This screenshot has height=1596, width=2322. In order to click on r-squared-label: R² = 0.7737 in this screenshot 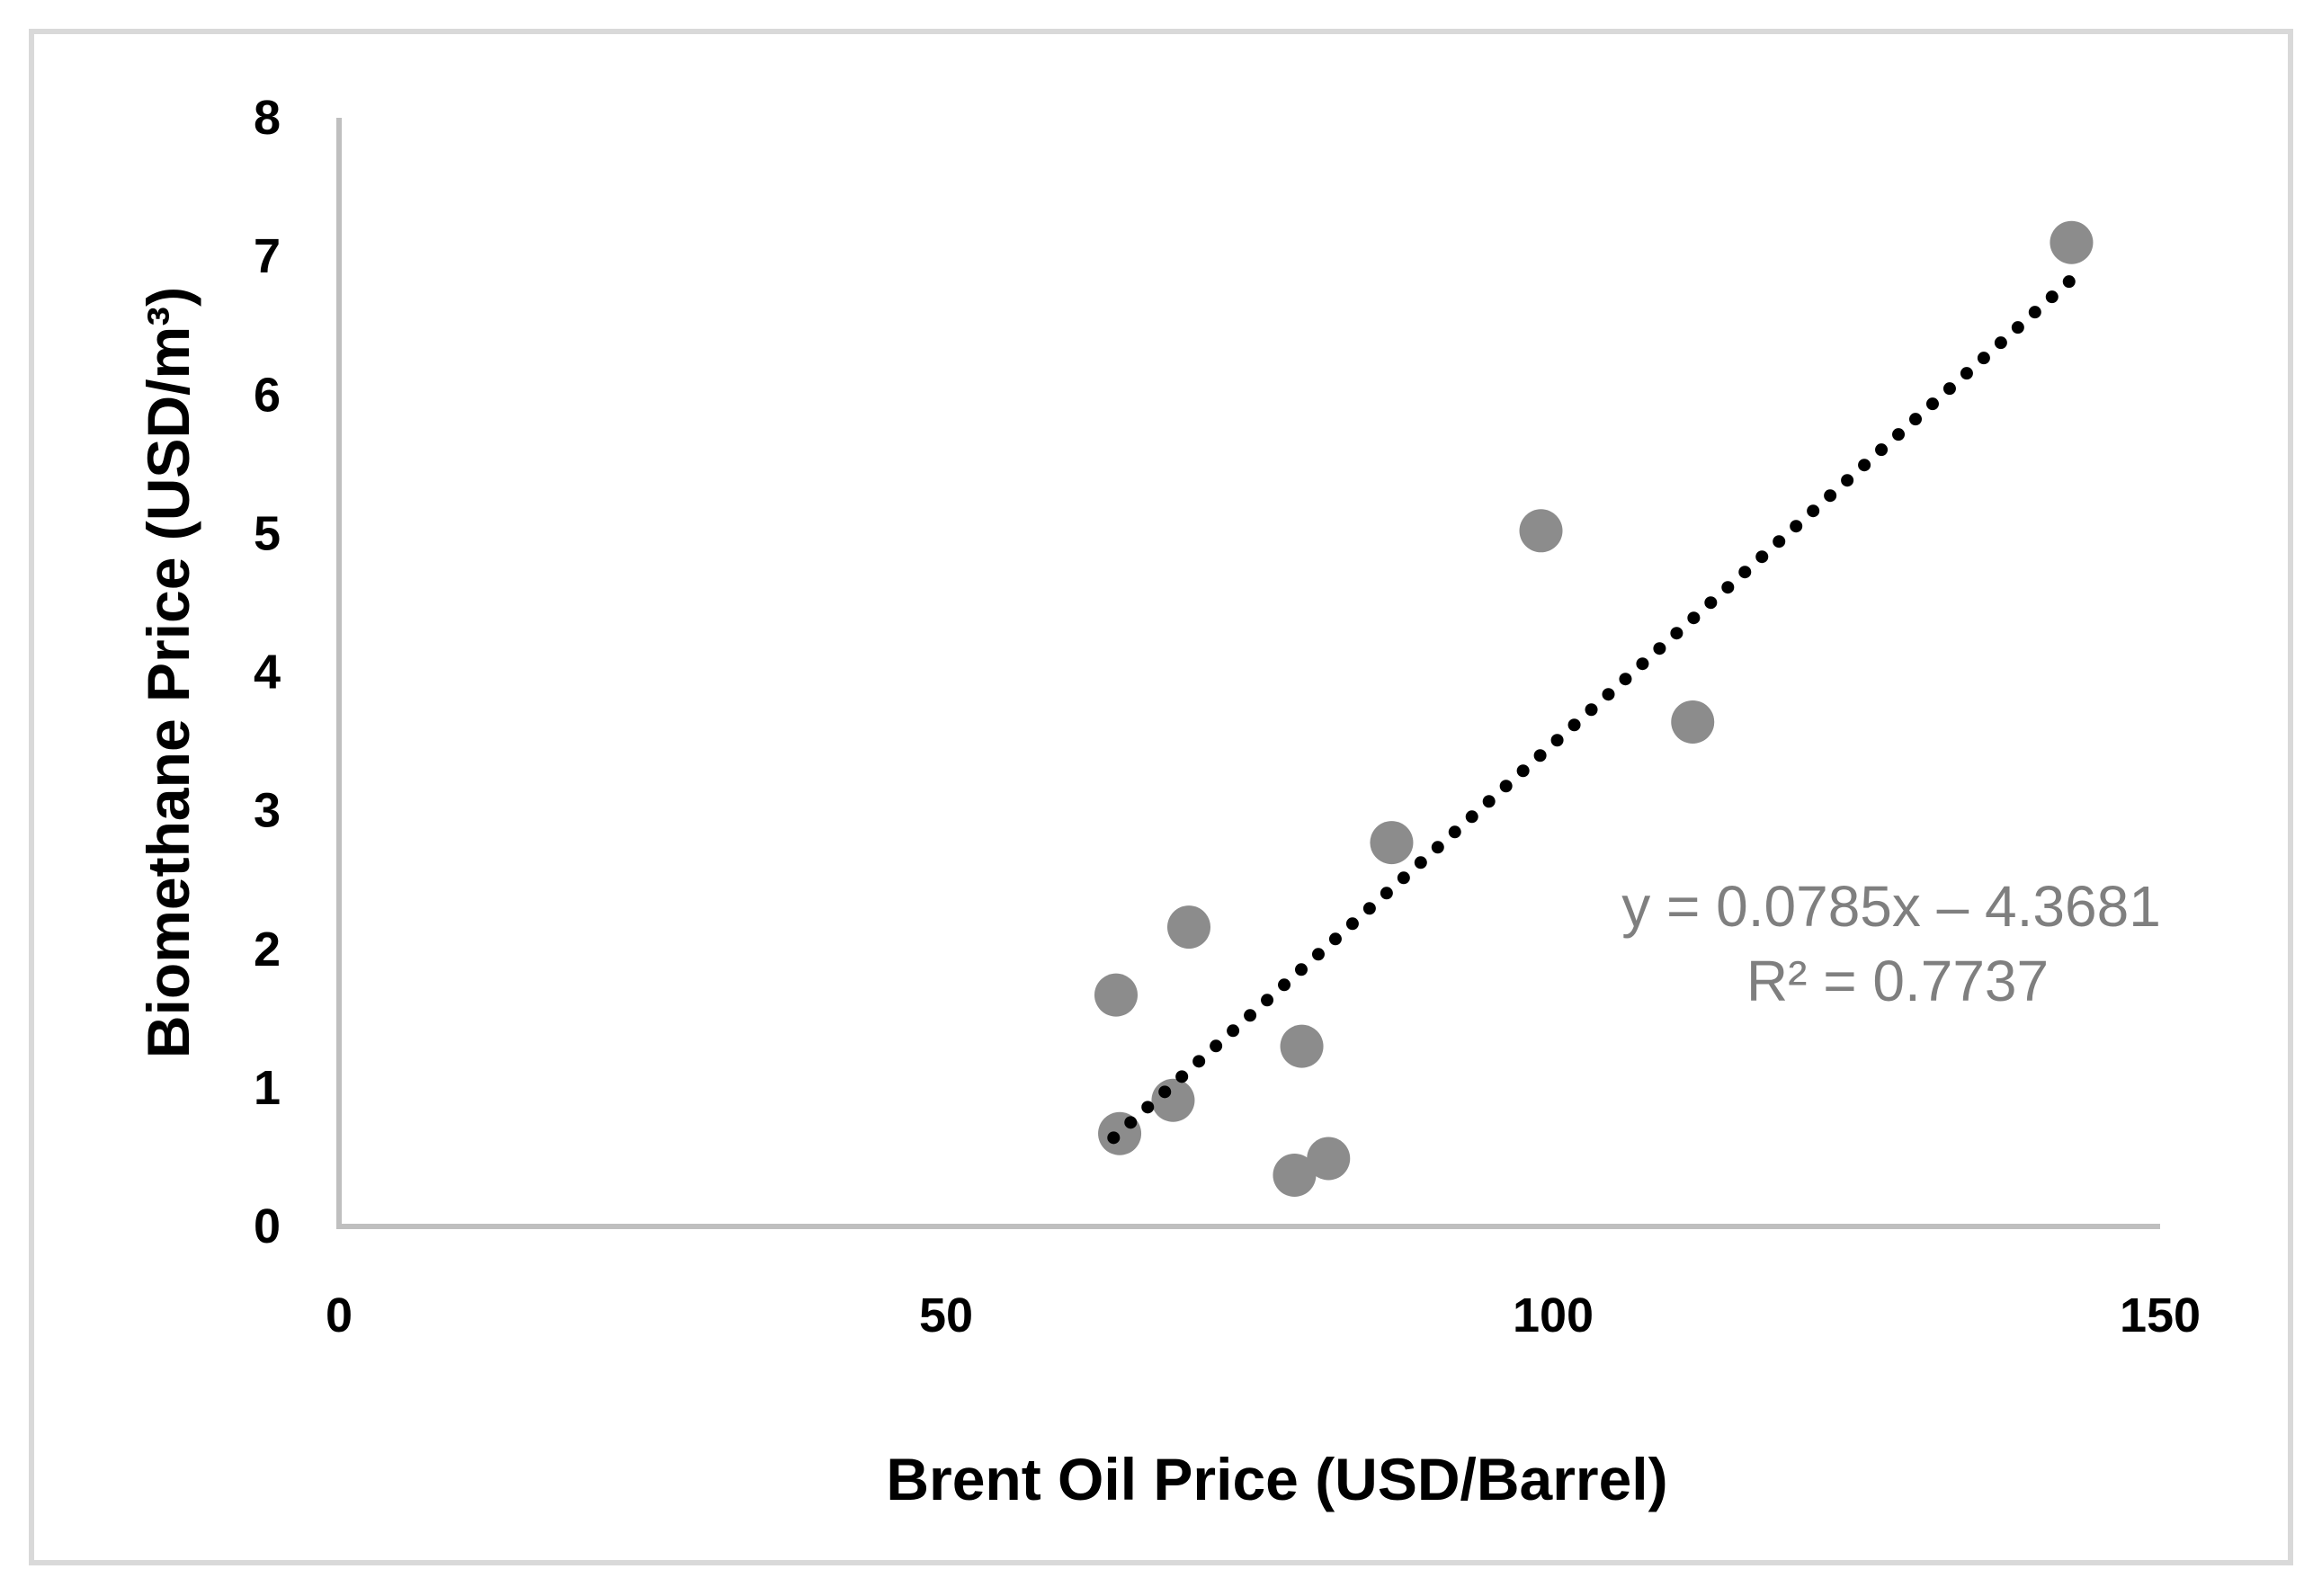, I will do `click(1898, 981)`.